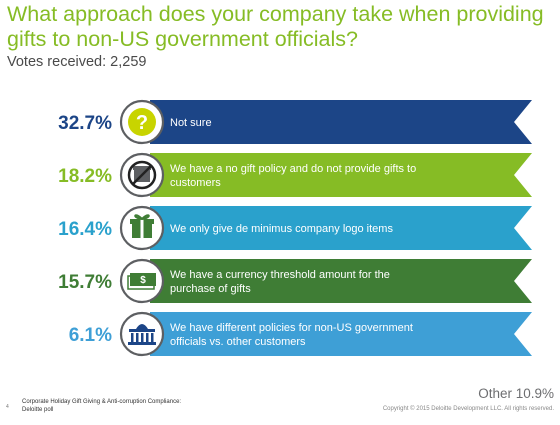 This screenshot has height=425, width=560. I want to click on gift-icon, so click(142, 226).